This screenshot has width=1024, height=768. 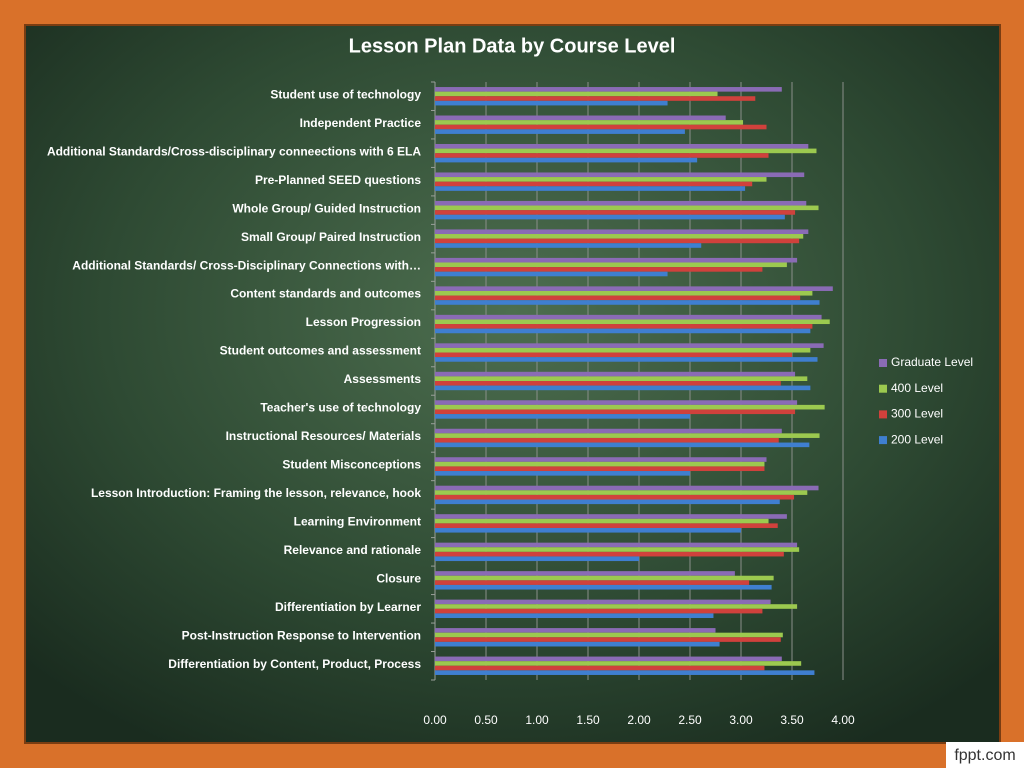 What do you see at coordinates (435, 720) in the screenshot?
I see `x-tick-label: 0.00` at bounding box center [435, 720].